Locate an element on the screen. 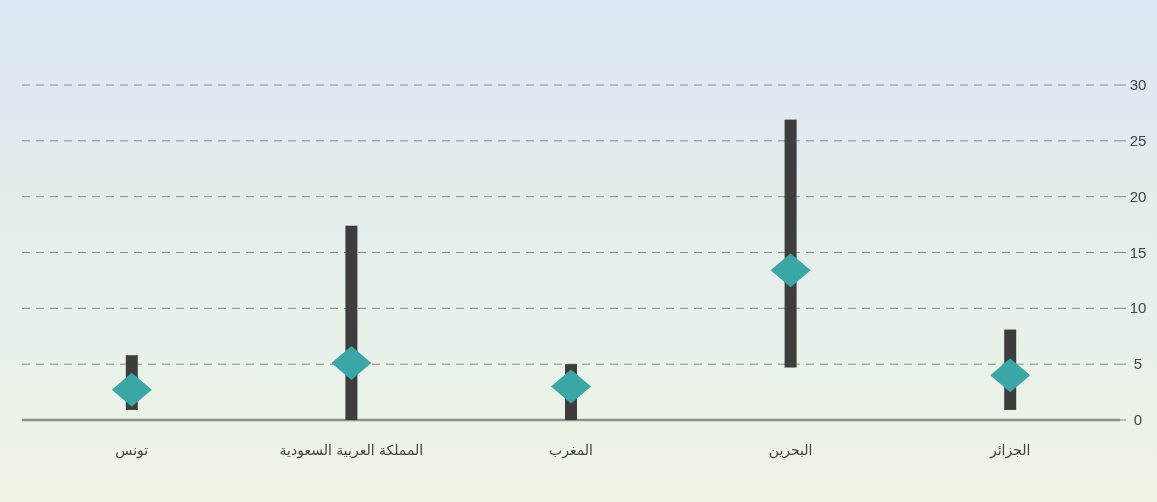 Image resolution: width=1157 pixels, height=502 pixels. x-tick-label: تونس is located at coordinates (132, 450).